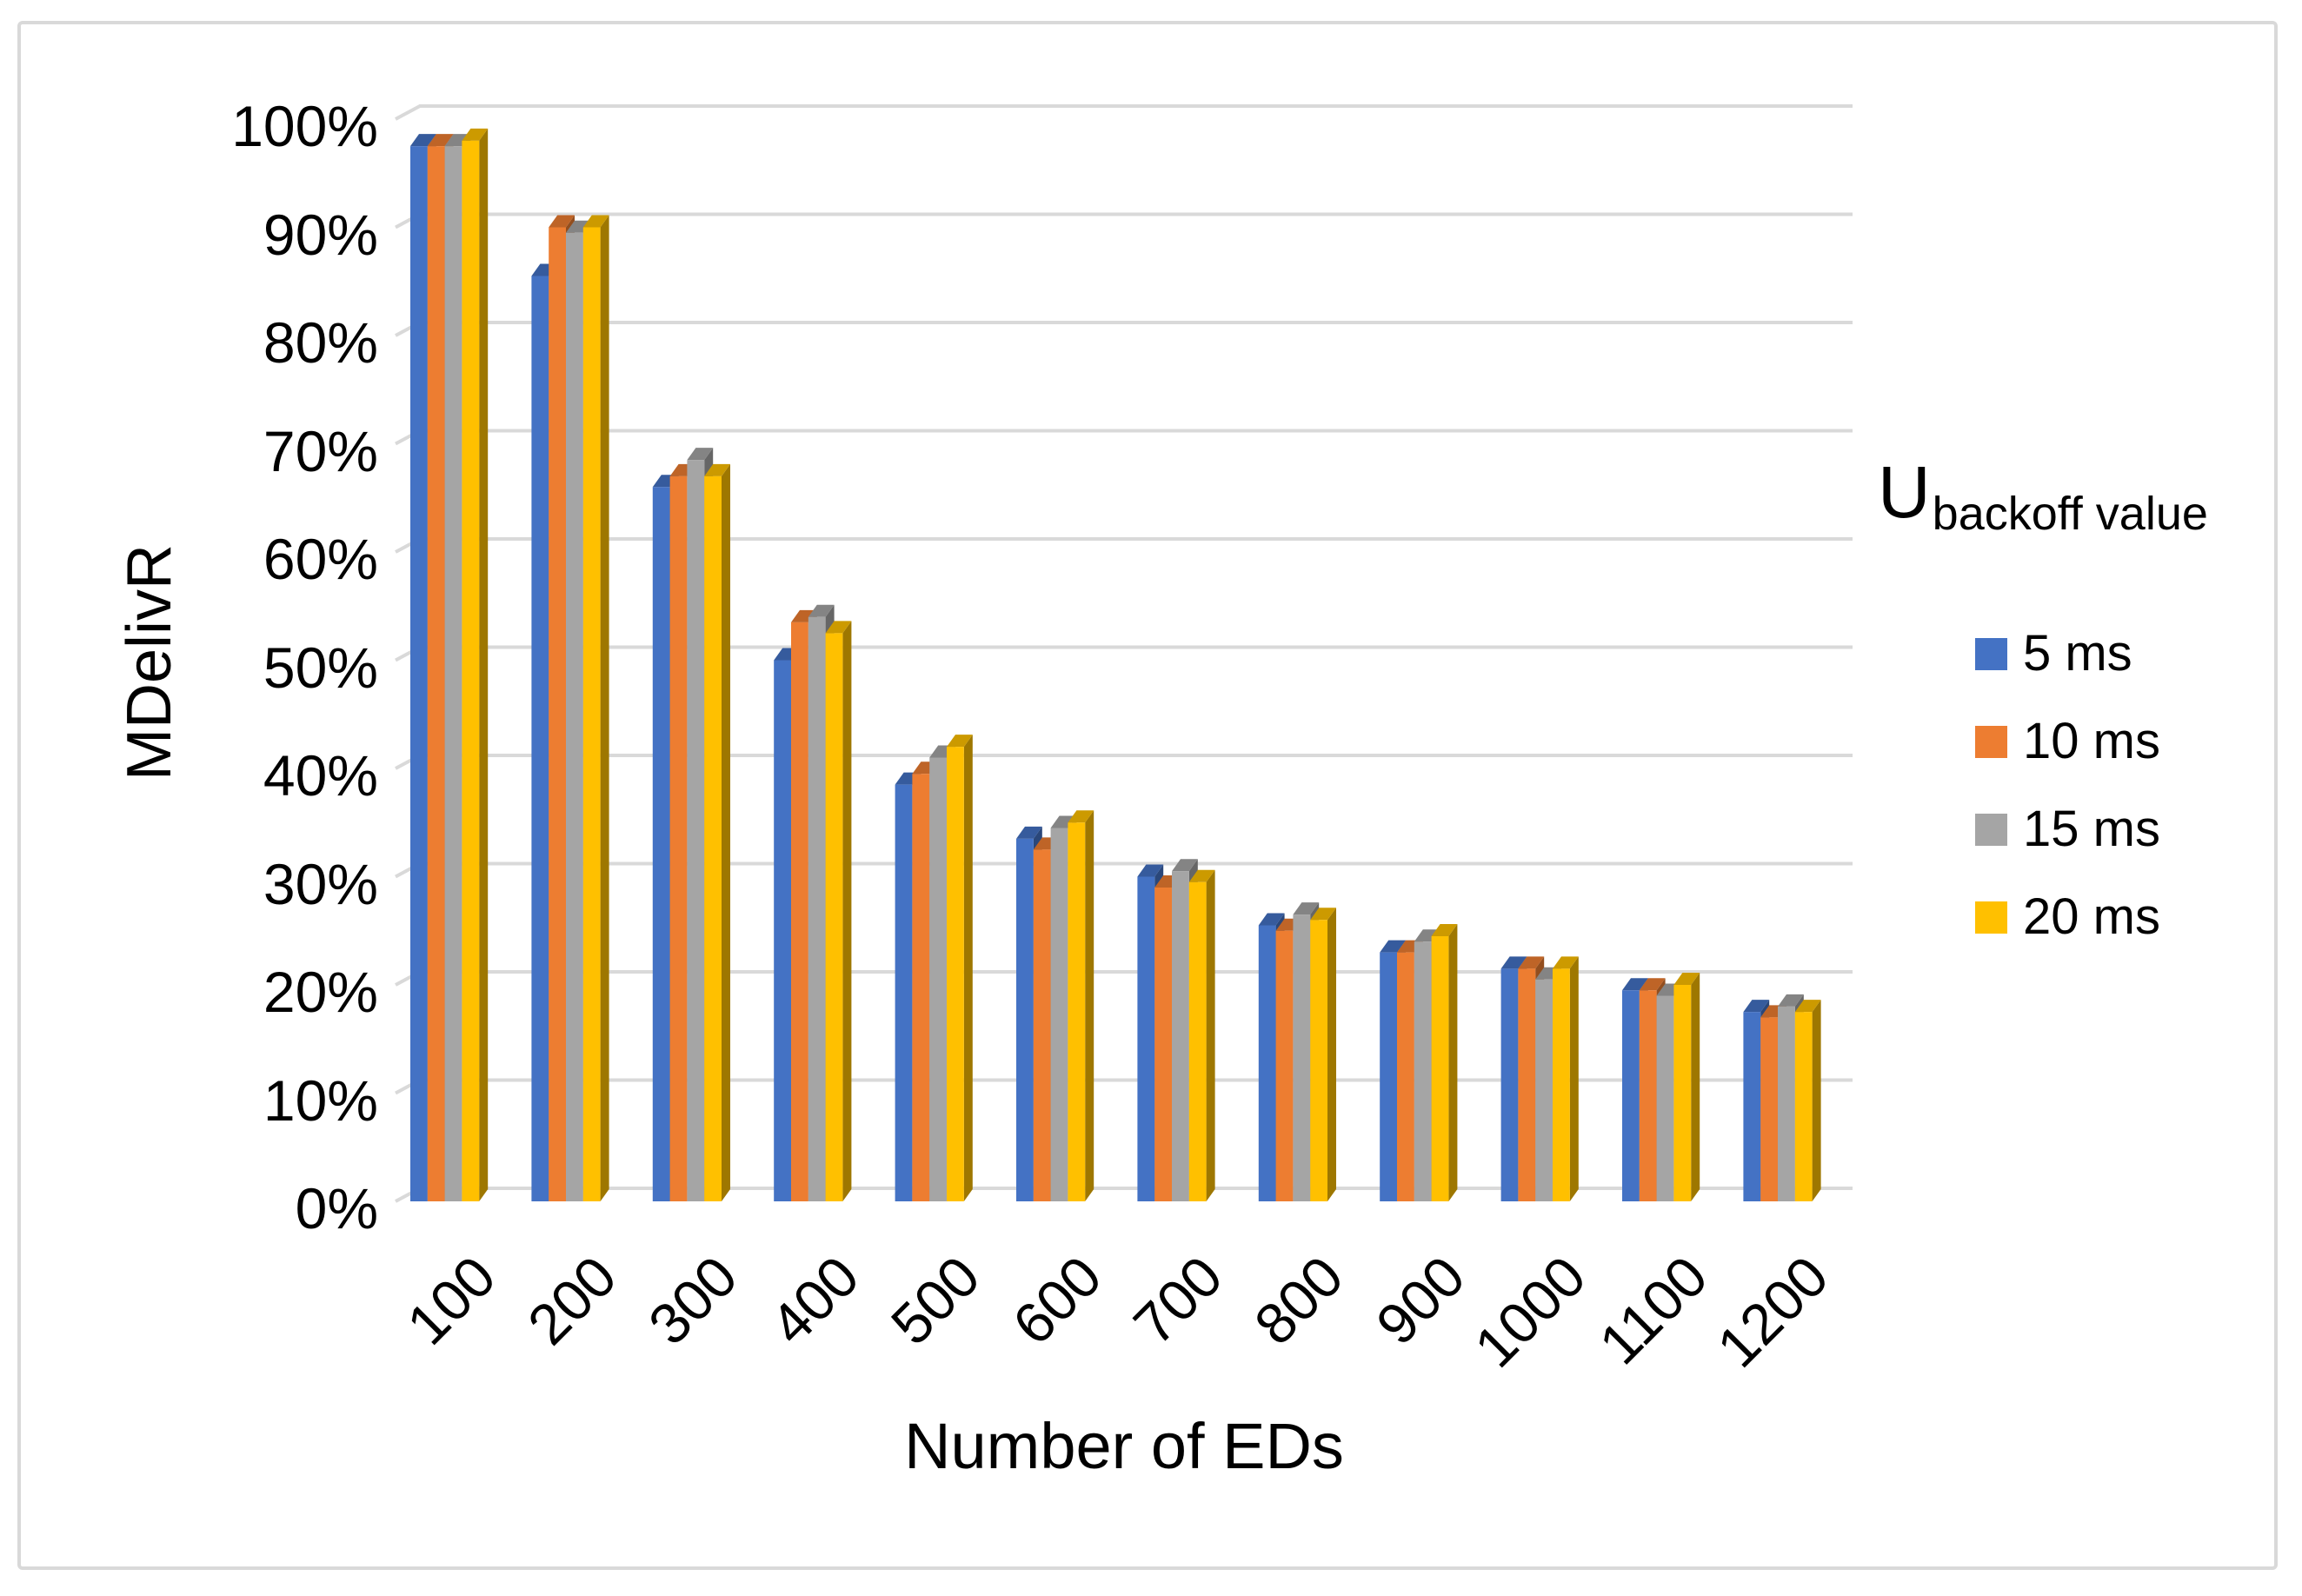 The width and height of the screenshot is (2302, 1596). Describe the element at coordinates (1904, 492) in the screenshot. I see `legend-title-main: U` at that location.